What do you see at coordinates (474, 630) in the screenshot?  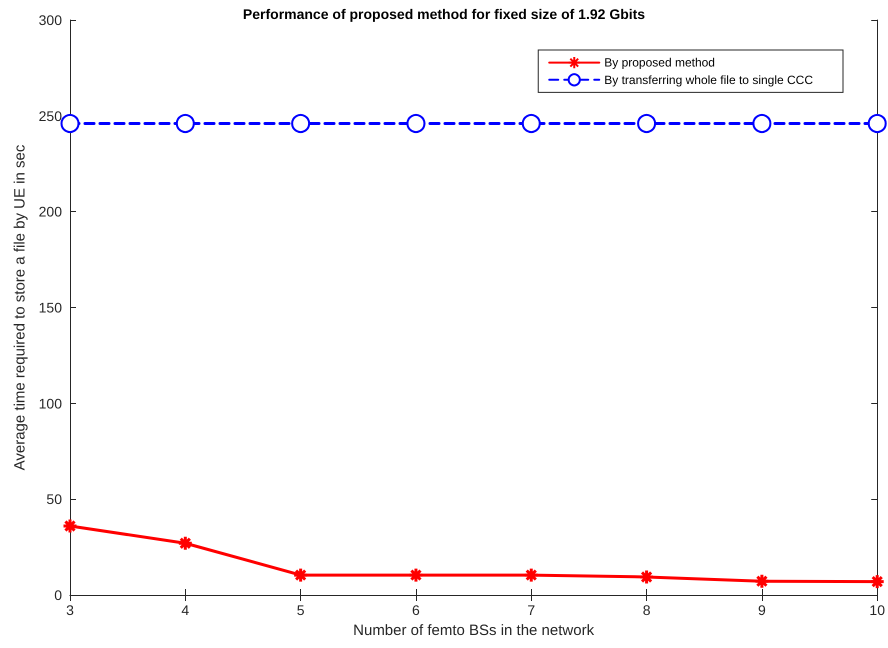 I see `x-axis-title: Number of femto BSs in the network` at bounding box center [474, 630].